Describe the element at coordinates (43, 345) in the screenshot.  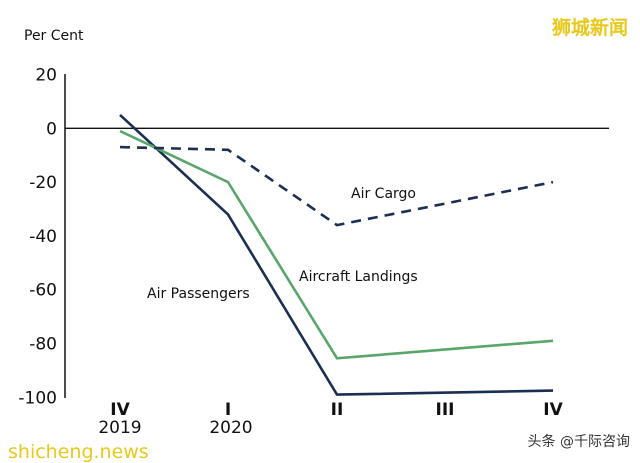
I see `y-tick-label: -80` at that location.